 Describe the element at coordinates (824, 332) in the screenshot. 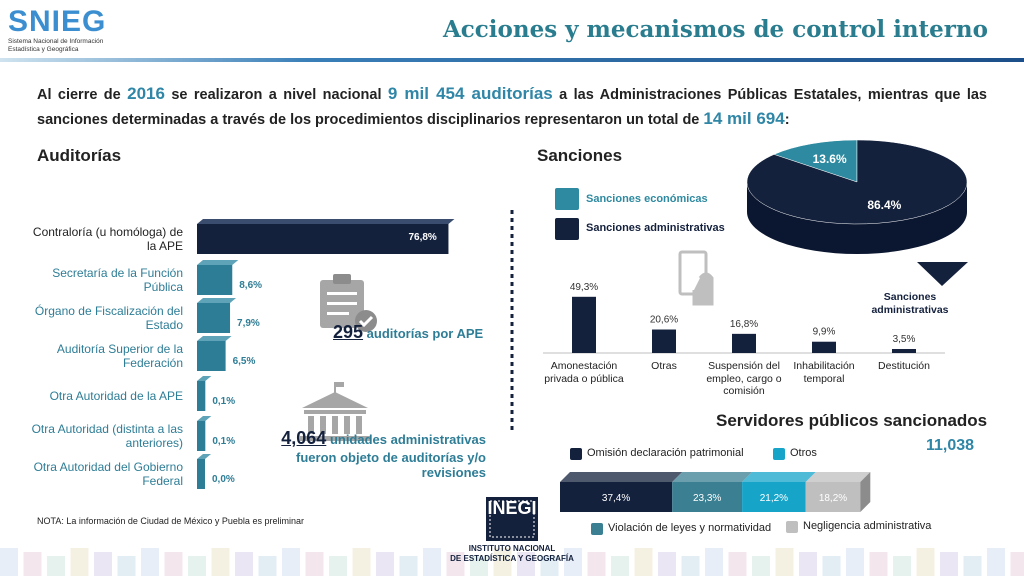

I see `value-label: 9,9%` at that location.